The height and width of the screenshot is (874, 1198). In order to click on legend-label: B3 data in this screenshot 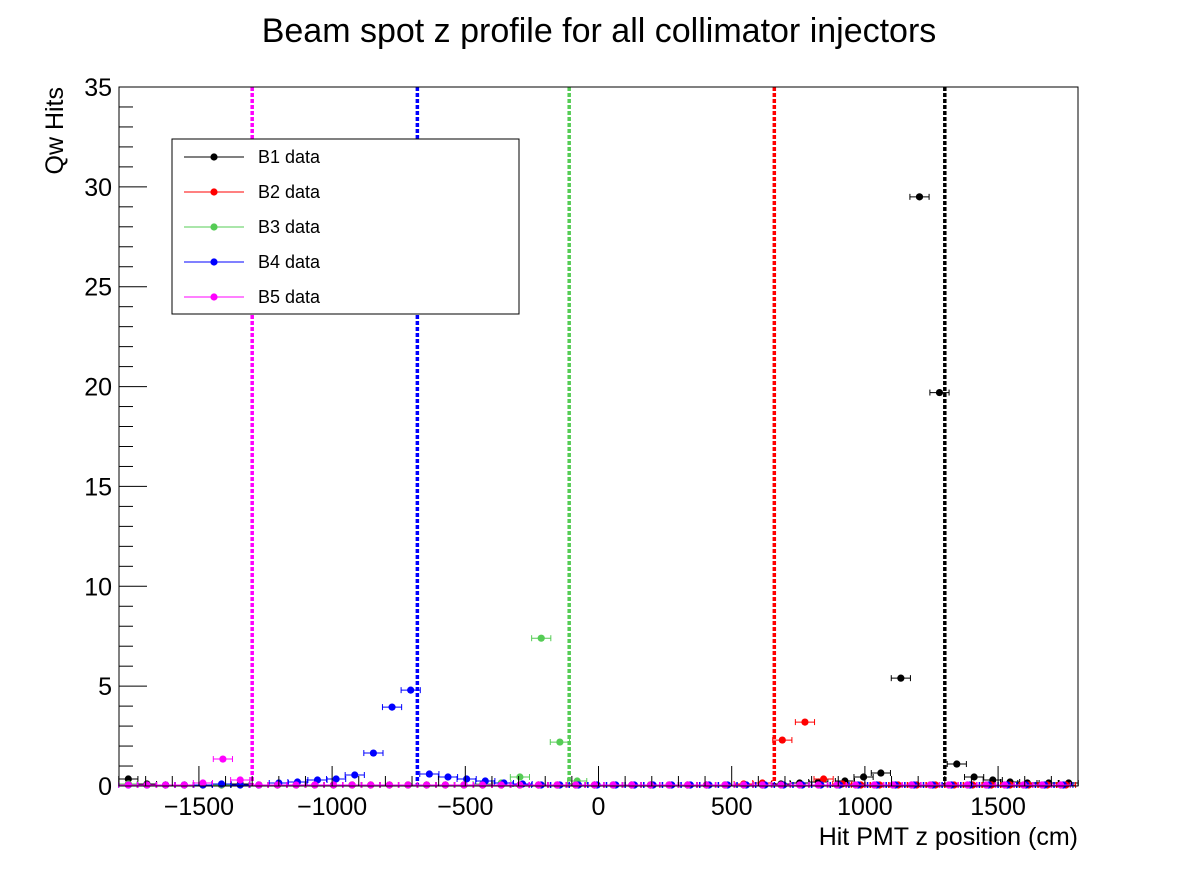, I will do `click(289, 227)`.